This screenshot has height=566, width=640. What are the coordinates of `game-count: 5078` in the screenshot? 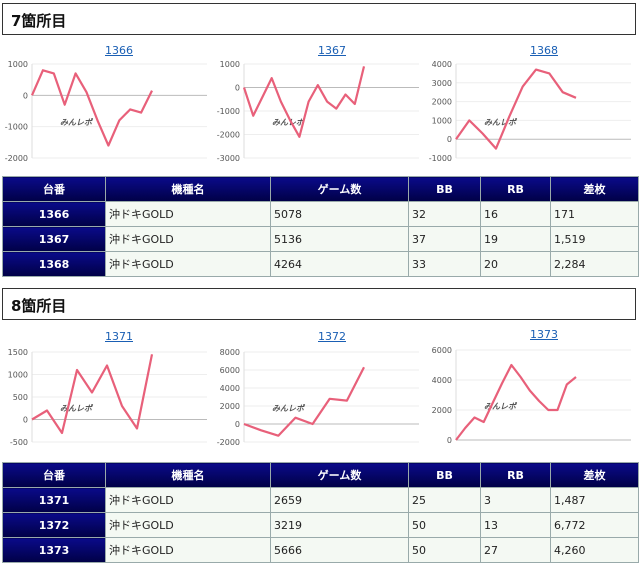 It's located at (339, 214).